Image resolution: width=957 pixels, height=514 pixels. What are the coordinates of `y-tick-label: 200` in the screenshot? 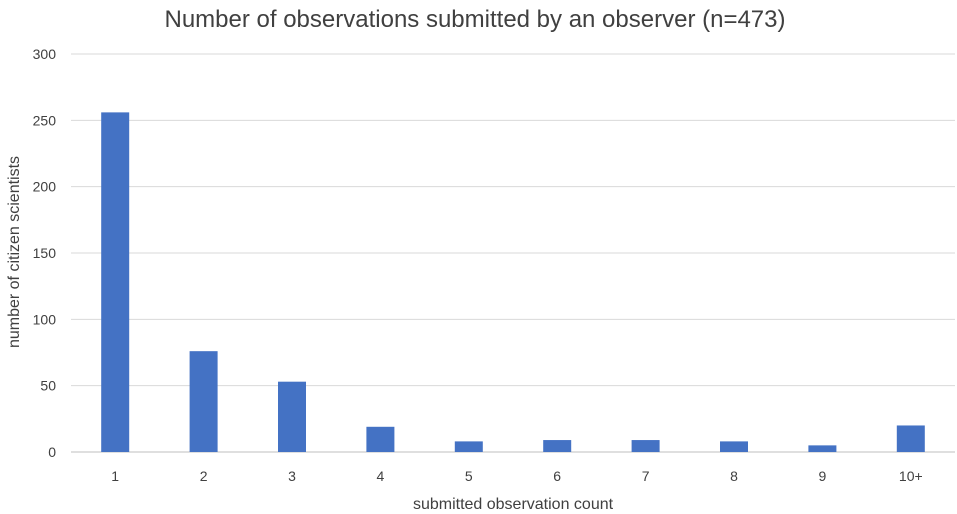 It's located at (45, 187).